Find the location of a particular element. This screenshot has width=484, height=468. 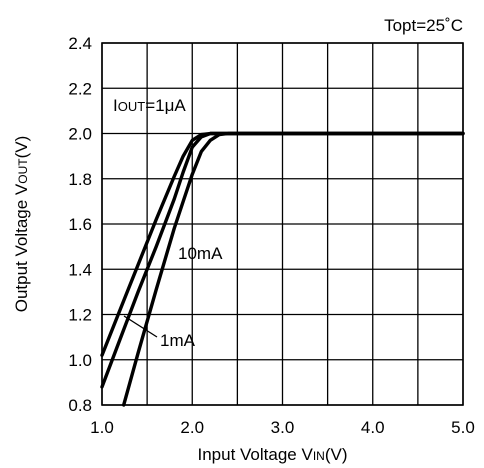

label-leader-1ma is located at coordinates (140, 326).